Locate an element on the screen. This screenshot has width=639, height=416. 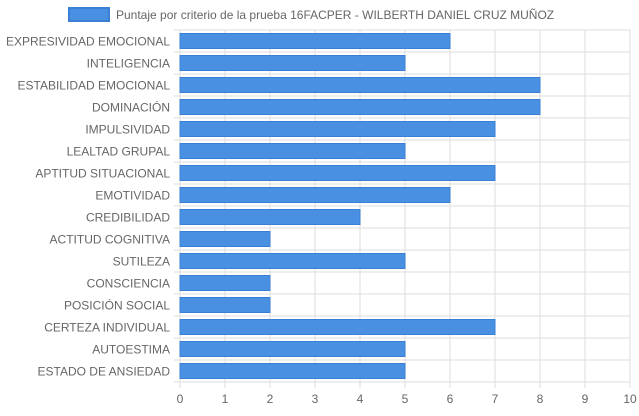
y-tick-label: APTITUD SITUACIONAL is located at coordinates (102, 174).